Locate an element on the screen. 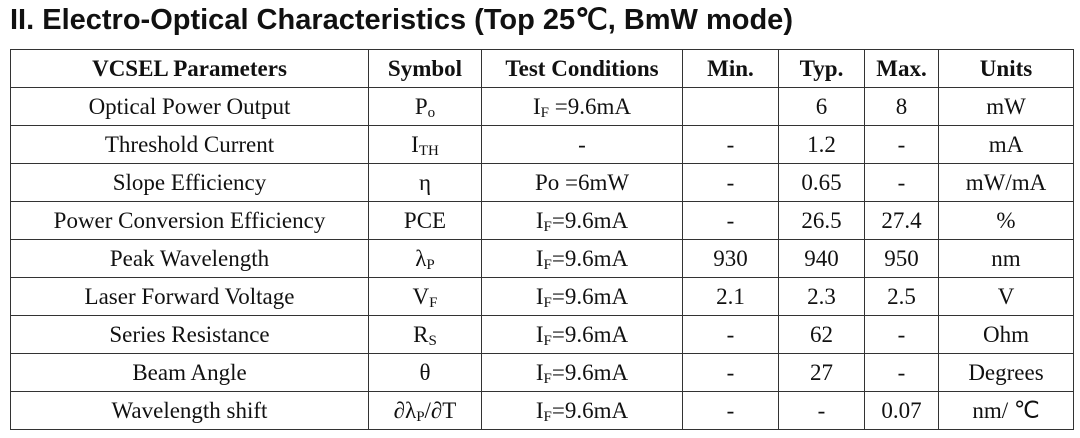  table-cell: η is located at coordinates (425, 182).